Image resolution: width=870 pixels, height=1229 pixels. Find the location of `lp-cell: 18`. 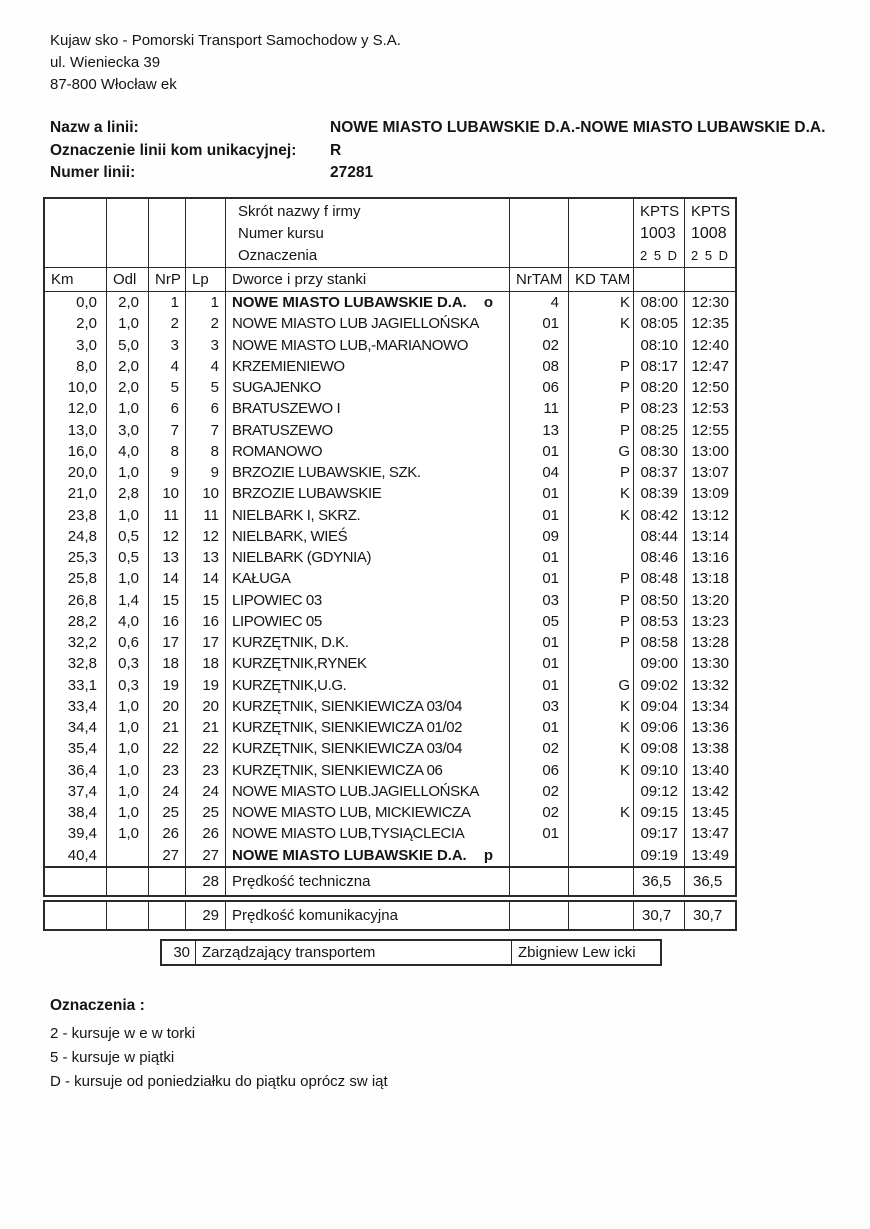

lp-cell: 18 is located at coordinates (206, 664).